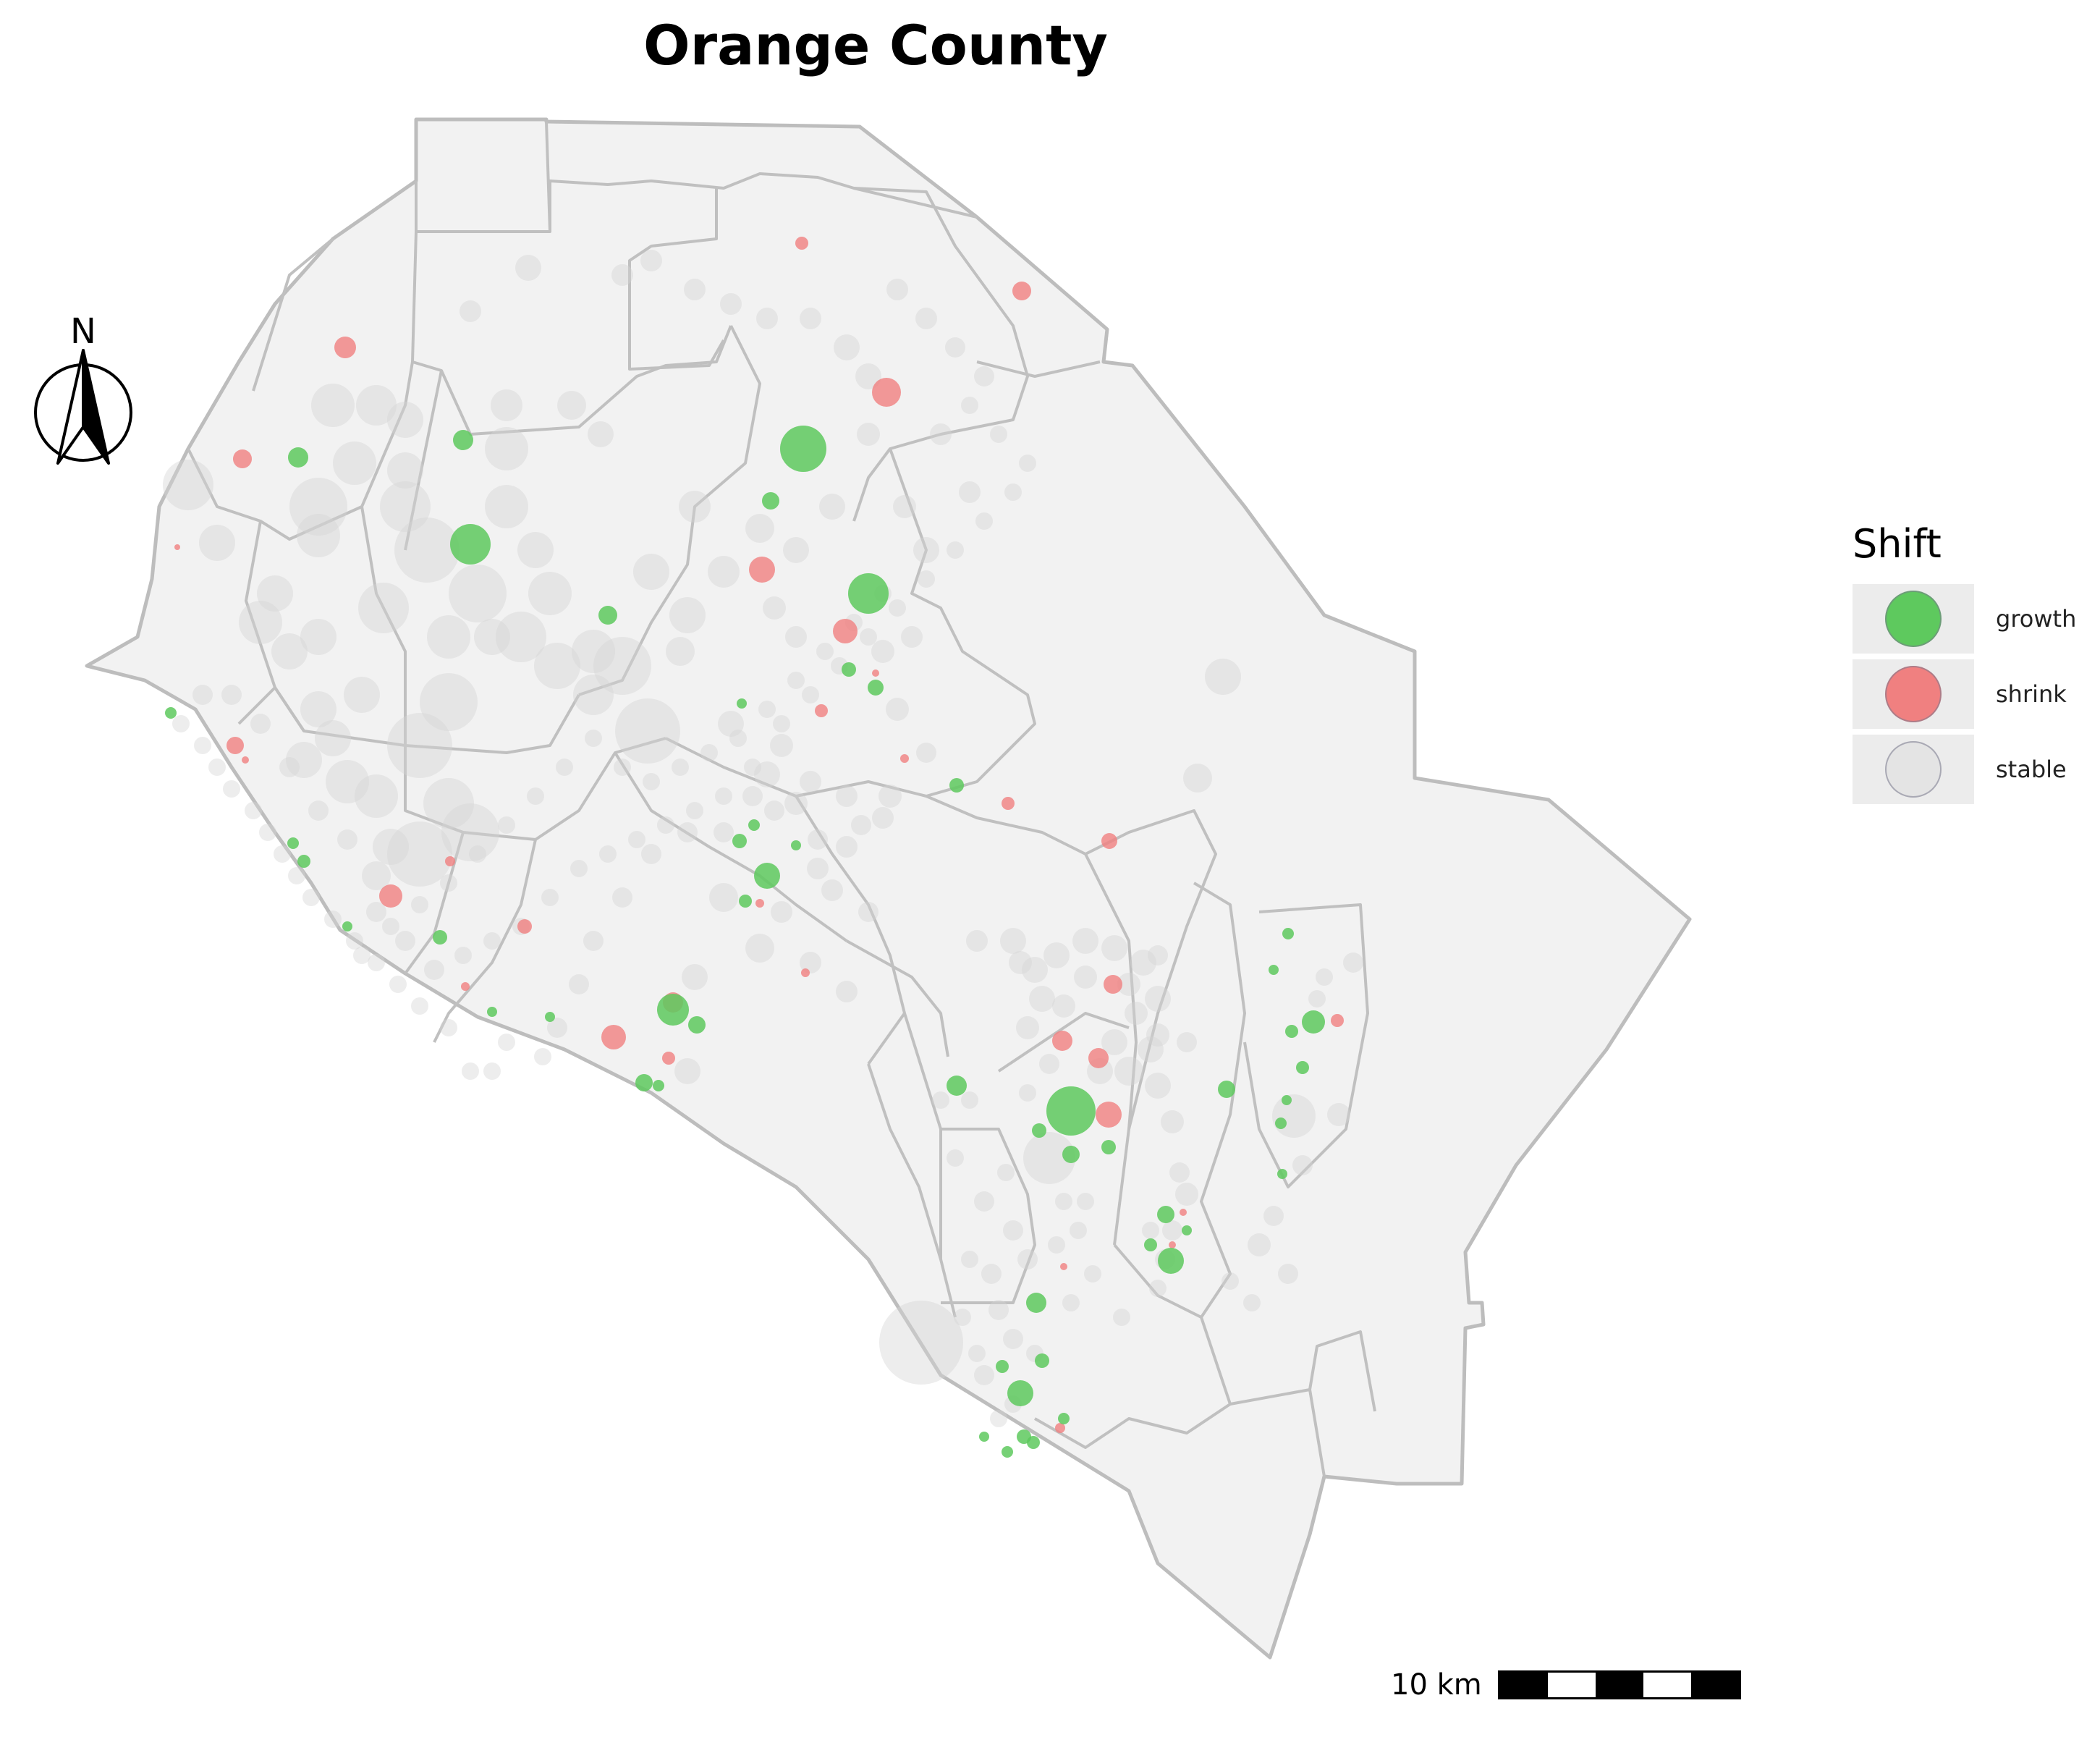 The height and width of the screenshot is (1745, 2100). Describe the element at coordinates (2032, 769) in the screenshot. I see `legend-label-stable: stable` at that location.